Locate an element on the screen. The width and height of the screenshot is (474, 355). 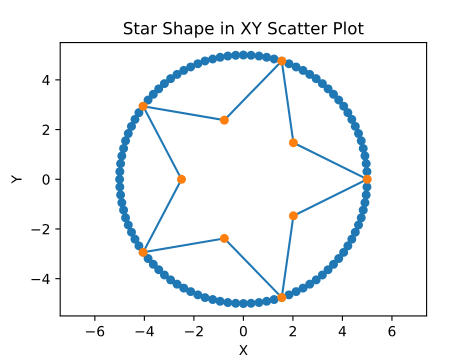
chart-title: Star Shape in XY Scatter Plot is located at coordinates (244, 30).